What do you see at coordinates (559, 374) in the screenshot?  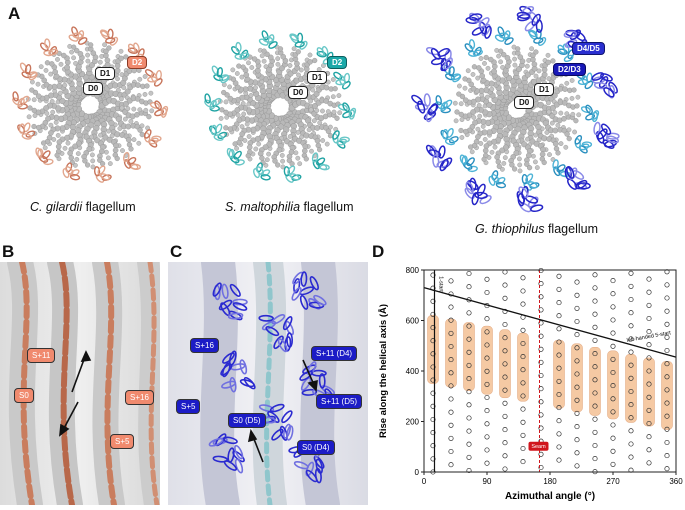 I see `highlight-box` at bounding box center [559, 374].